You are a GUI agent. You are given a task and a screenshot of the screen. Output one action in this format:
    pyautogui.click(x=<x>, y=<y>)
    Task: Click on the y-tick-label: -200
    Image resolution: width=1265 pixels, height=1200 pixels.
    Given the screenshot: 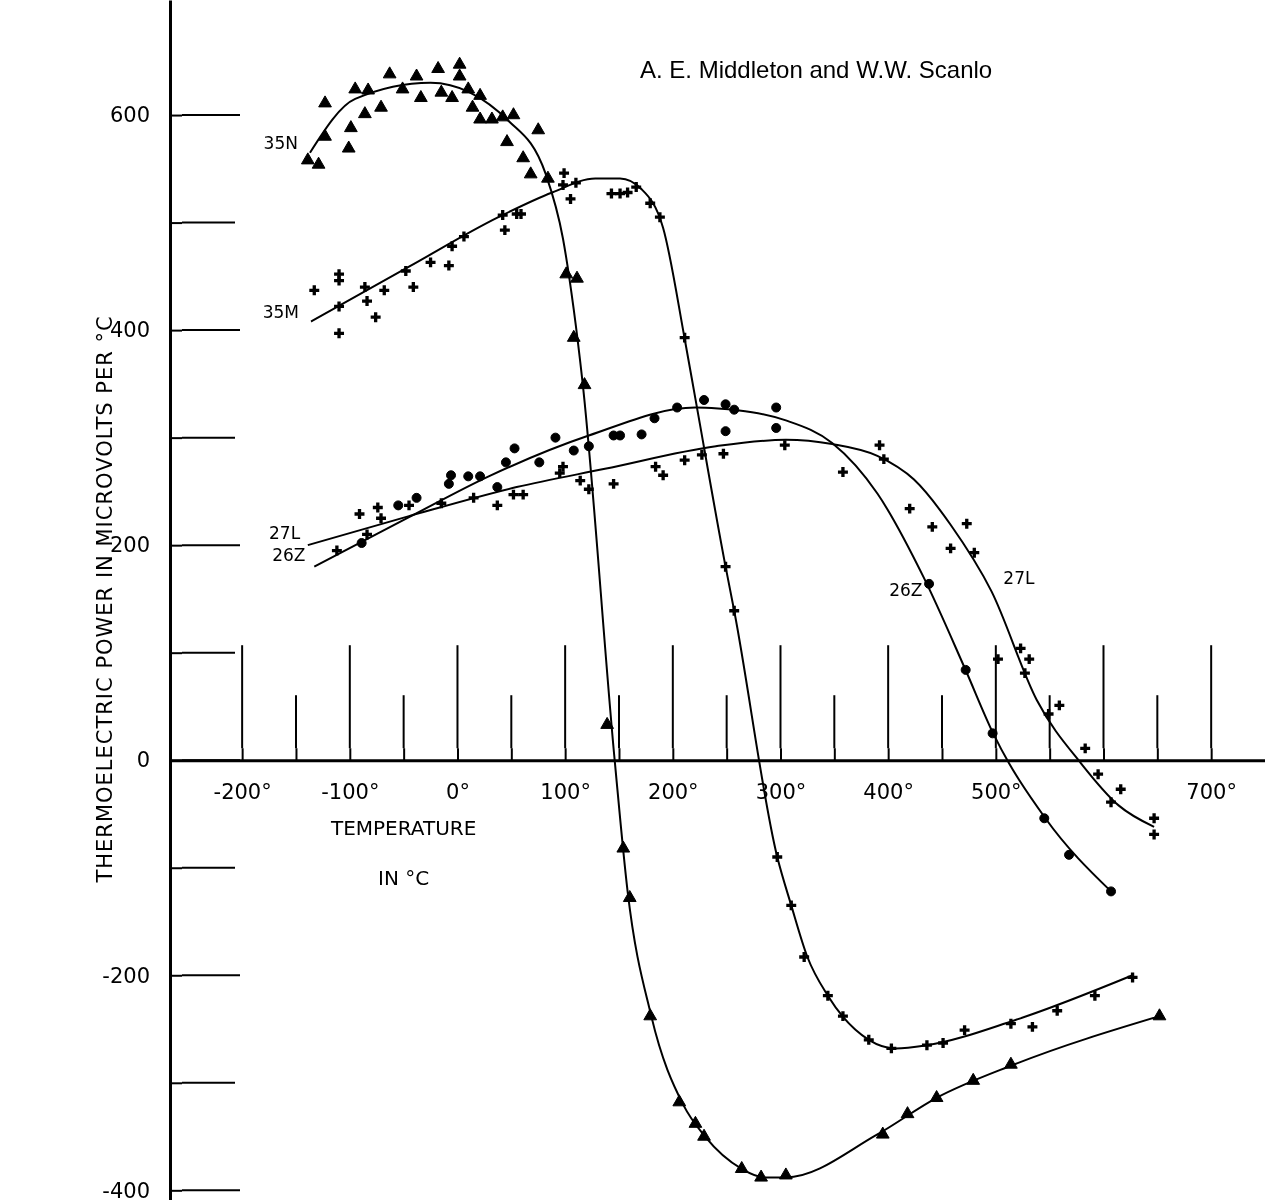 What is the action you would take?
    pyautogui.click(x=126, y=975)
    